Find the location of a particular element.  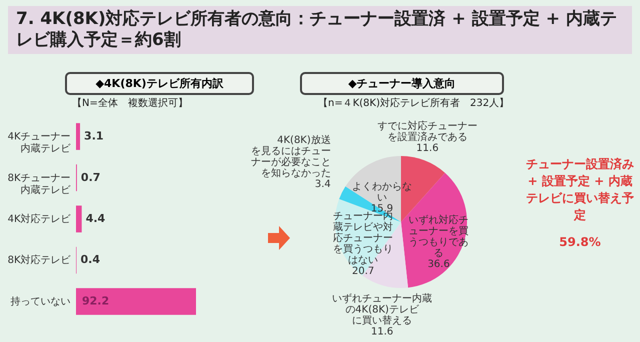

data-label: 92.2 is located at coordinates (96, 301).